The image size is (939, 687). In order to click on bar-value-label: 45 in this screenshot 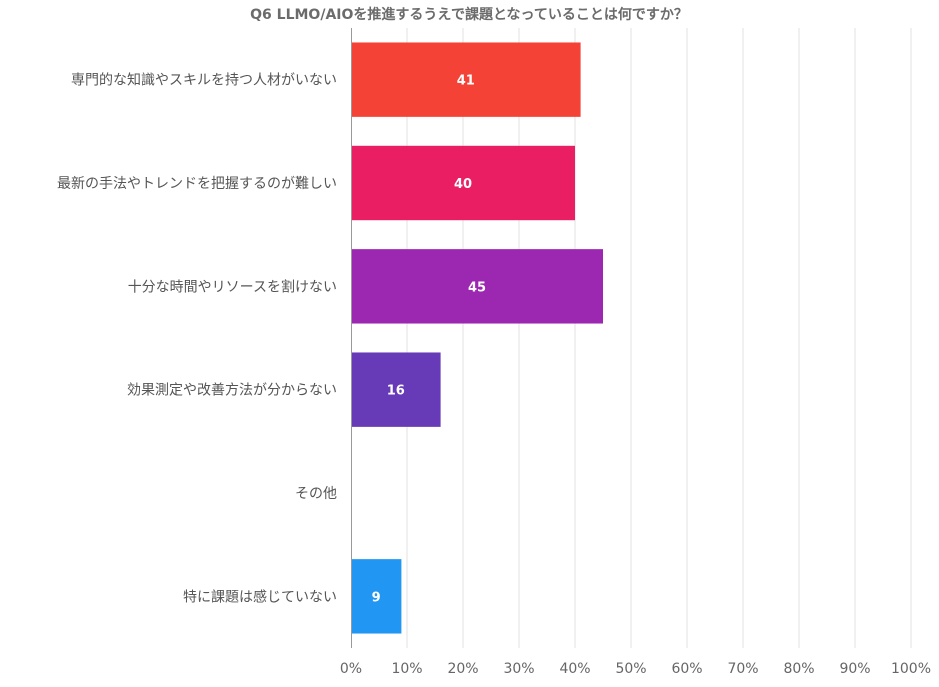, I will do `click(477, 287)`.